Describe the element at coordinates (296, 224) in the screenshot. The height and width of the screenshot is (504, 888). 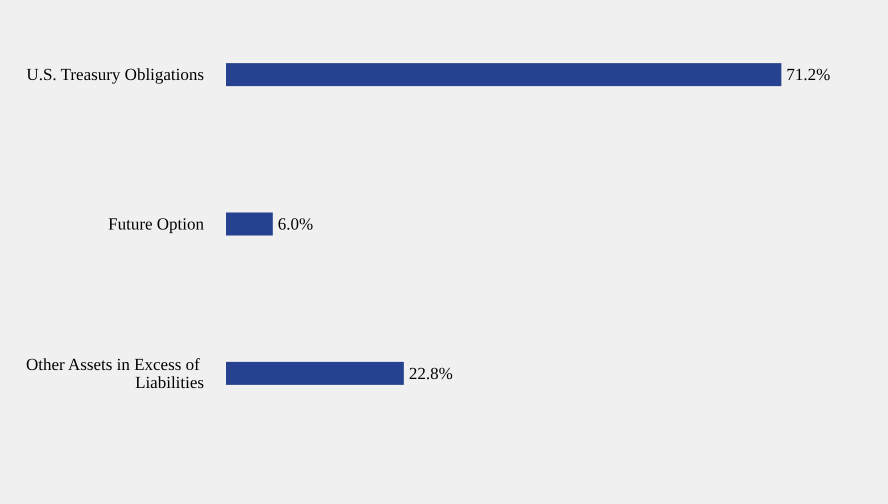
I see `data-label: 6.0%` at that location.